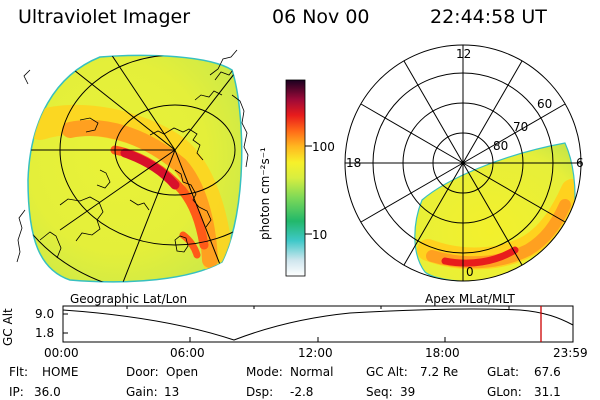  What do you see at coordinates (354, 163) in the screenshot?
I see `mlt-label-18: 18` at bounding box center [354, 163].